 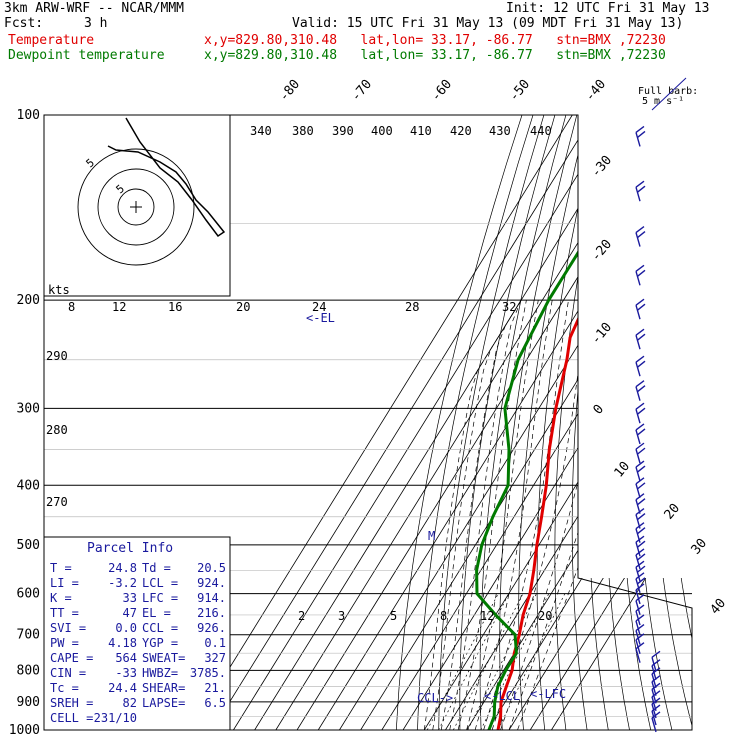 I want to click on pressure-tick-label: 700, so click(x=28, y=635).